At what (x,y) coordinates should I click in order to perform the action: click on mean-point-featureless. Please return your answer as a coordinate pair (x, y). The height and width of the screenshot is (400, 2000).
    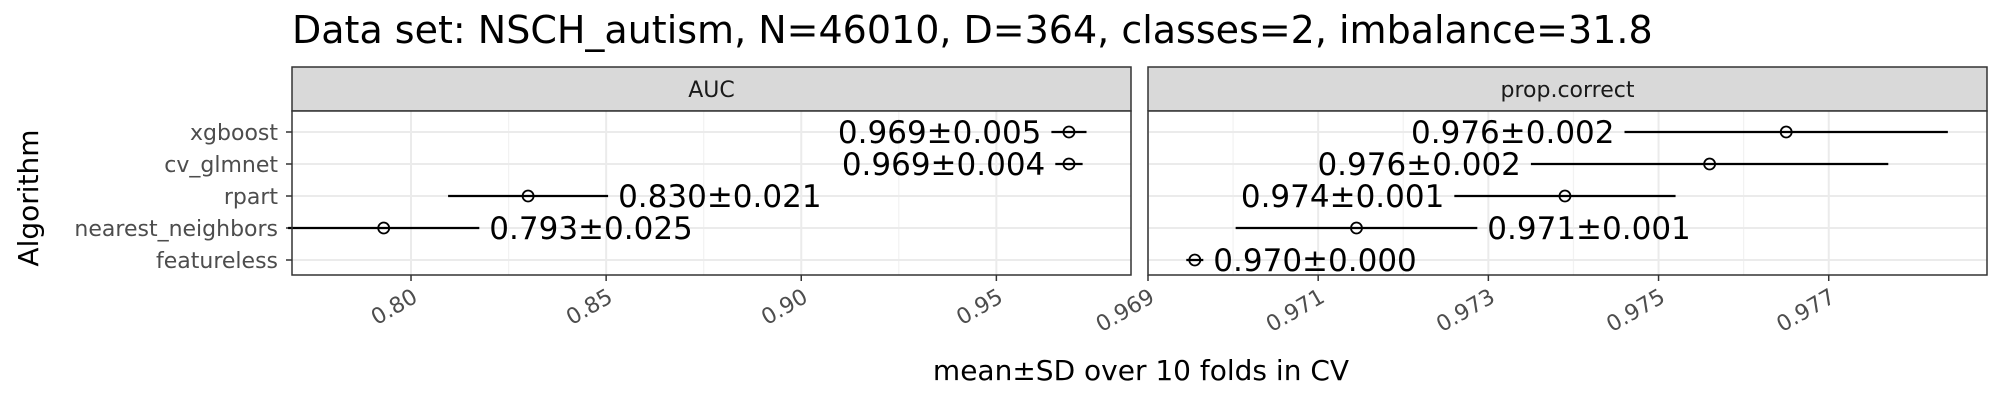
    Looking at the image, I should click on (1195, 260).